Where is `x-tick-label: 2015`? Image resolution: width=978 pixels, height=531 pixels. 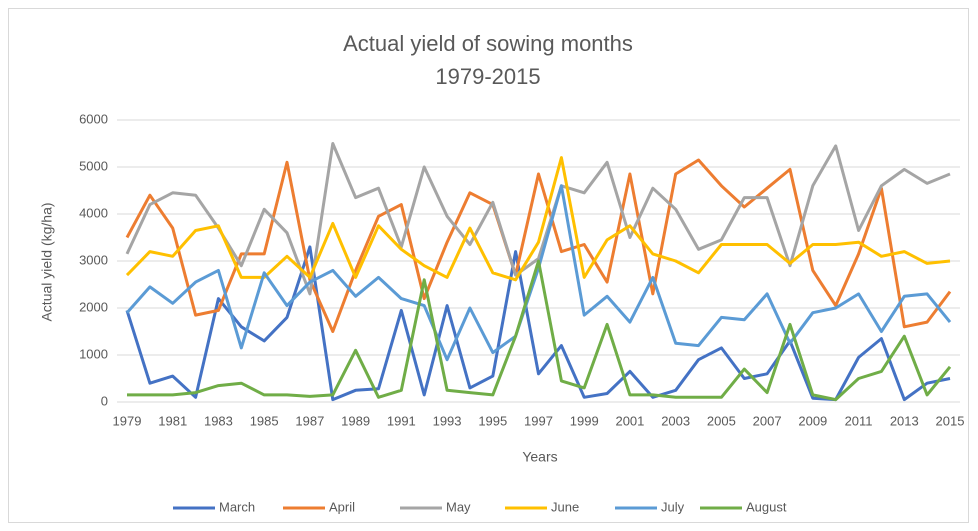 x-tick-label: 2015 is located at coordinates (950, 420).